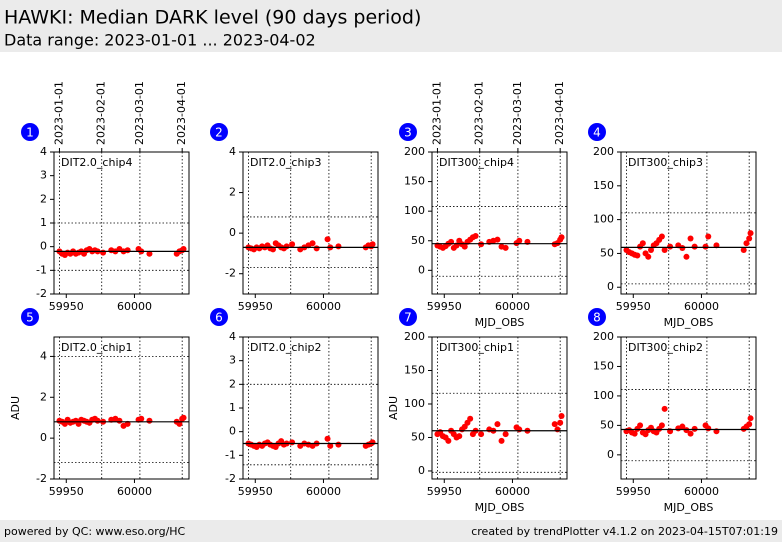 The image size is (782, 542). I want to click on panel-number: 6, so click(219, 318).